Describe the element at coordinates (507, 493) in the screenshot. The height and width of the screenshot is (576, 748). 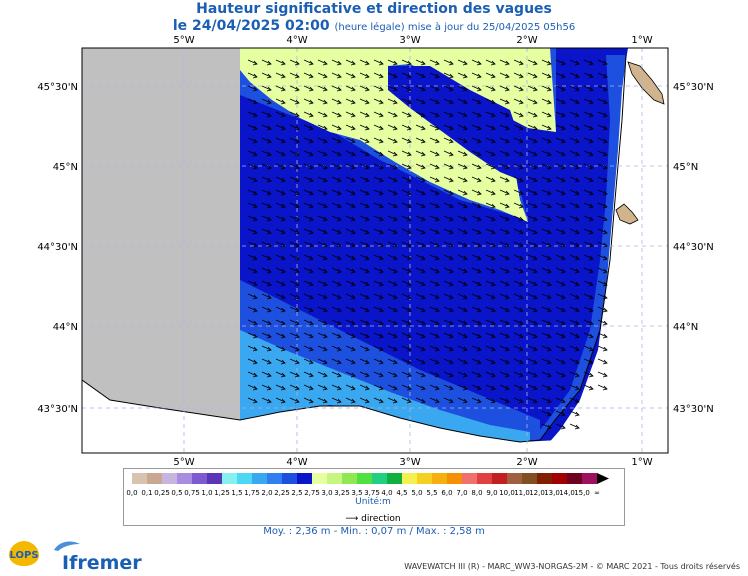
I see `legend-tick-label: 10,0` at that location.